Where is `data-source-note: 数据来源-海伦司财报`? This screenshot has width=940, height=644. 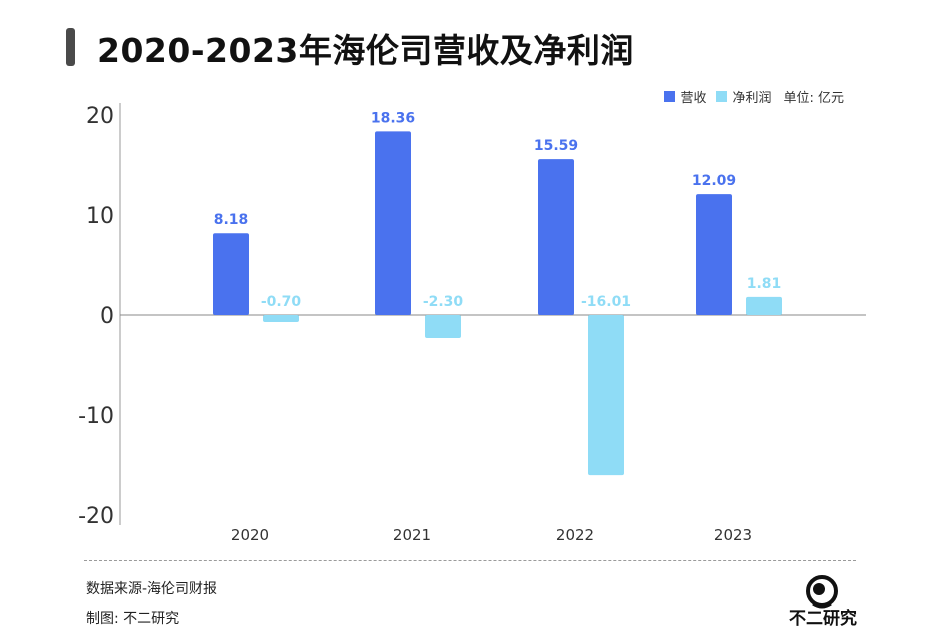 data-source-note: 数据来源-海伦司财报 is located at coordinates (152, 589).